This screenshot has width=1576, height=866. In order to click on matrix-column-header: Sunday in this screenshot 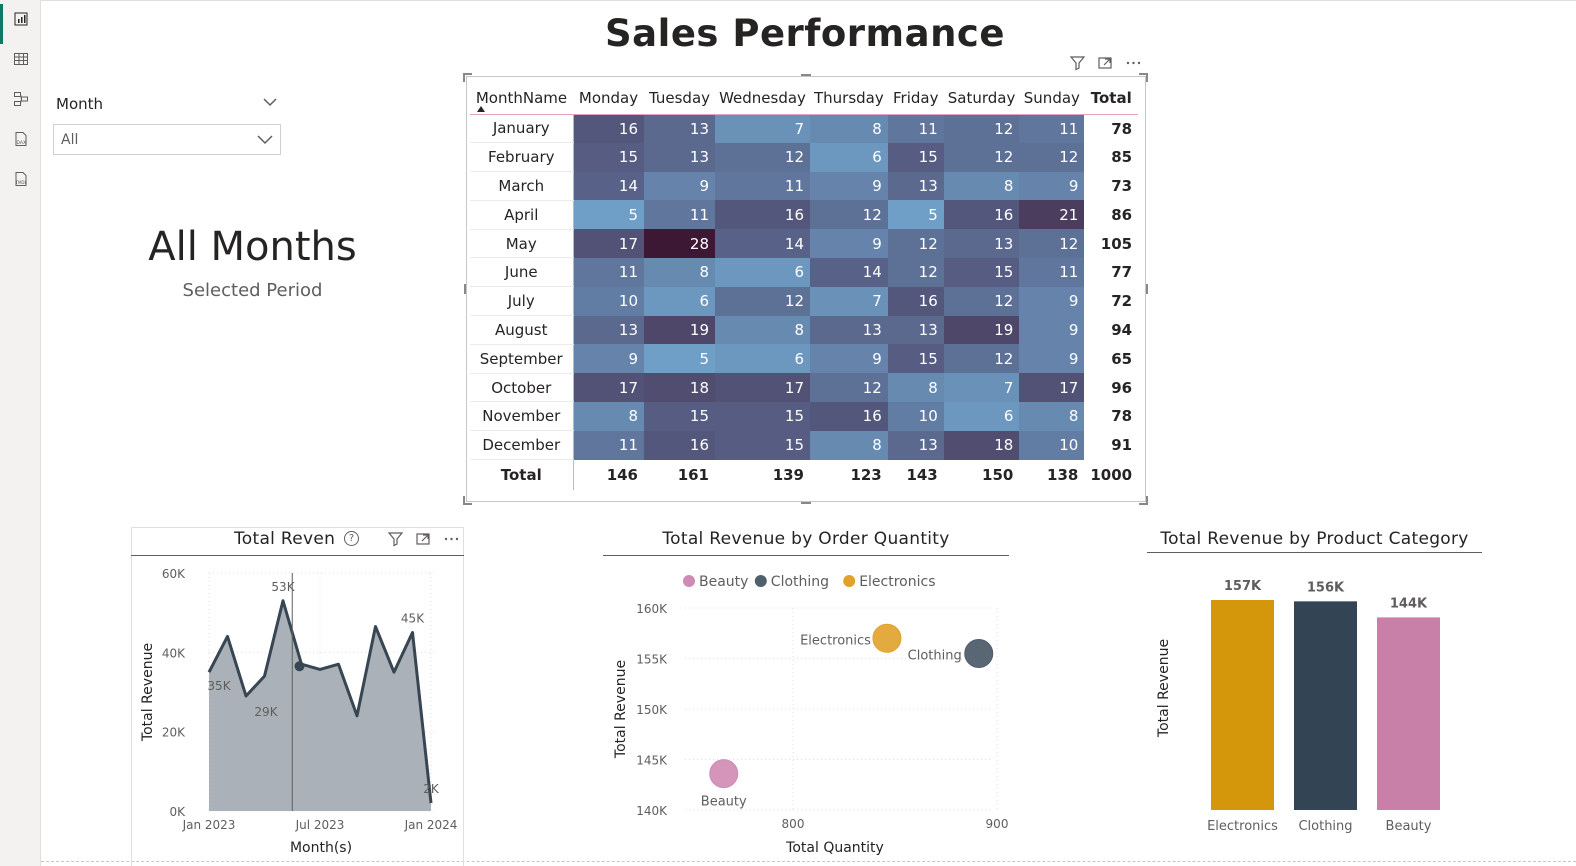, I will do `click(1051, 97)`.